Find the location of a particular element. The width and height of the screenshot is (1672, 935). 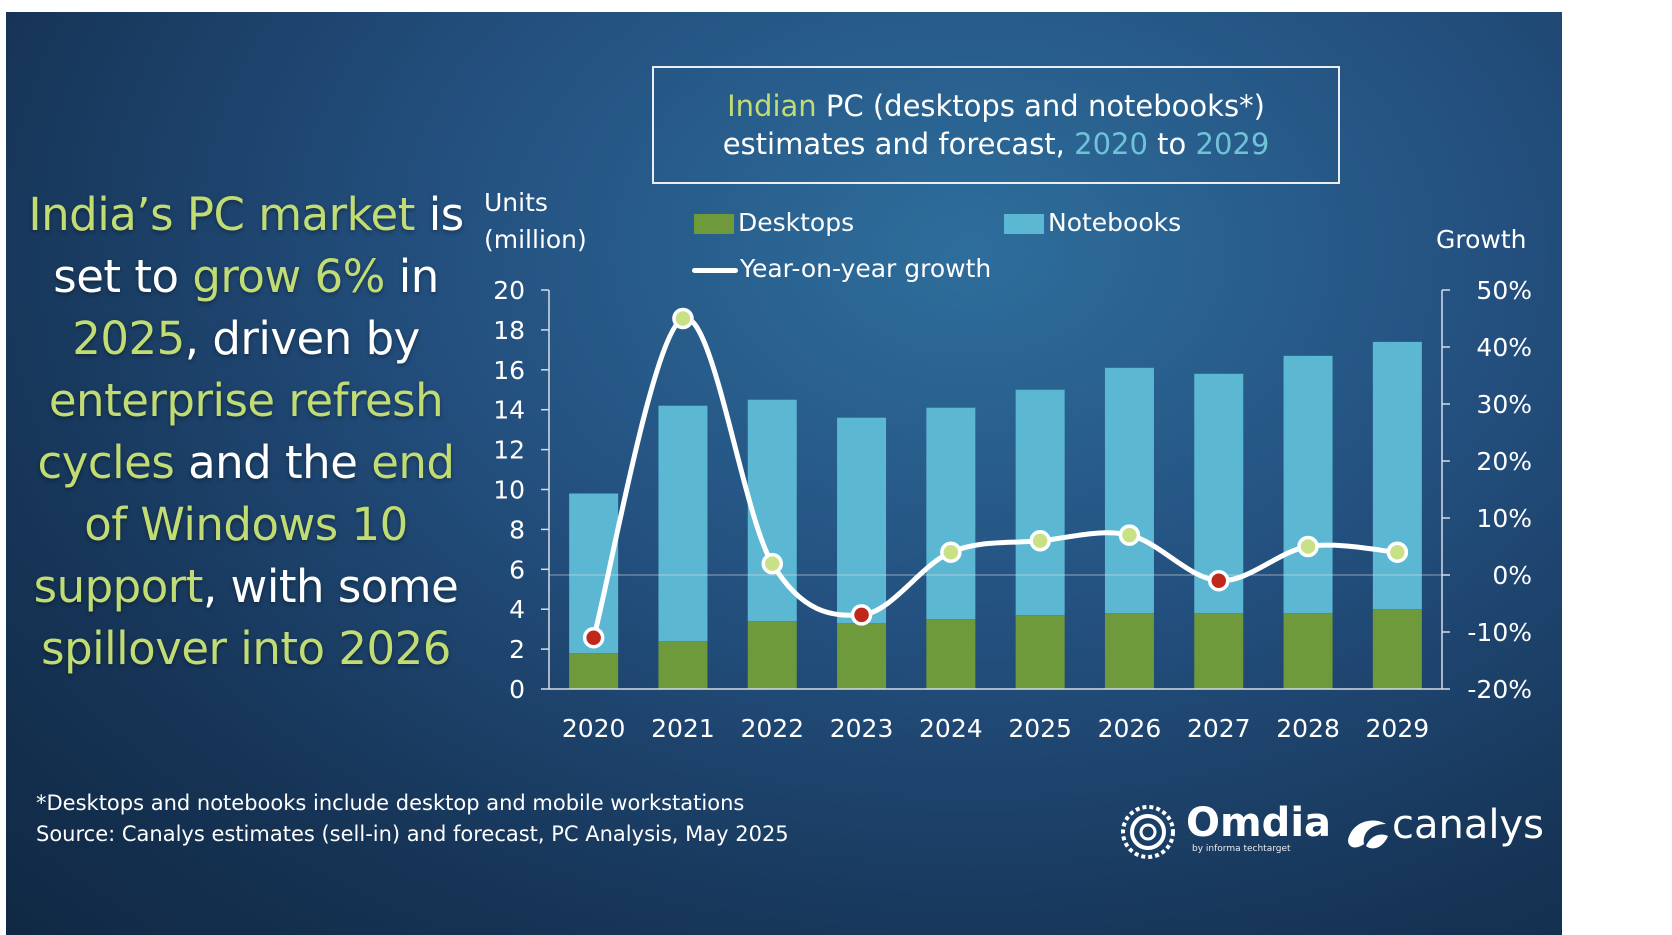

title-indian: Indian is located at coordinates (772, 106).